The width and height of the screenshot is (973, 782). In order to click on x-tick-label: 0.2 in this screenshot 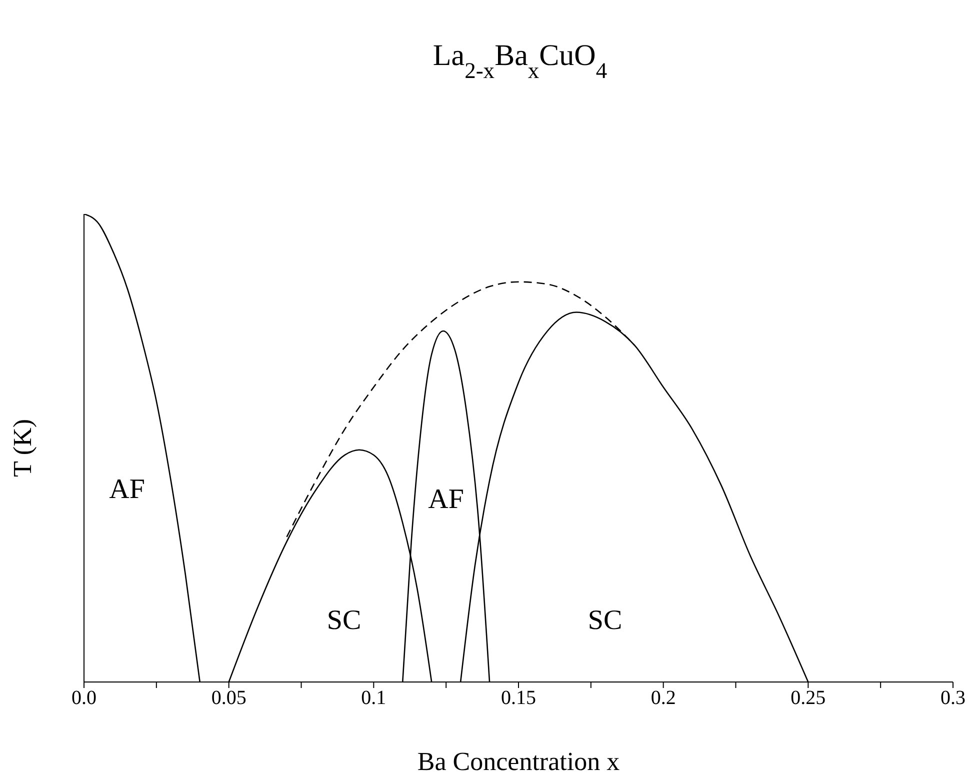, I will do `click(663, 698)`.